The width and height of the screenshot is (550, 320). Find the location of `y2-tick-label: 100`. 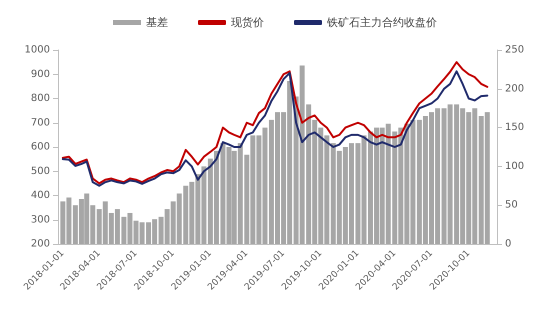

y2-tick-label: 100 is located at coordinates (514, 166).